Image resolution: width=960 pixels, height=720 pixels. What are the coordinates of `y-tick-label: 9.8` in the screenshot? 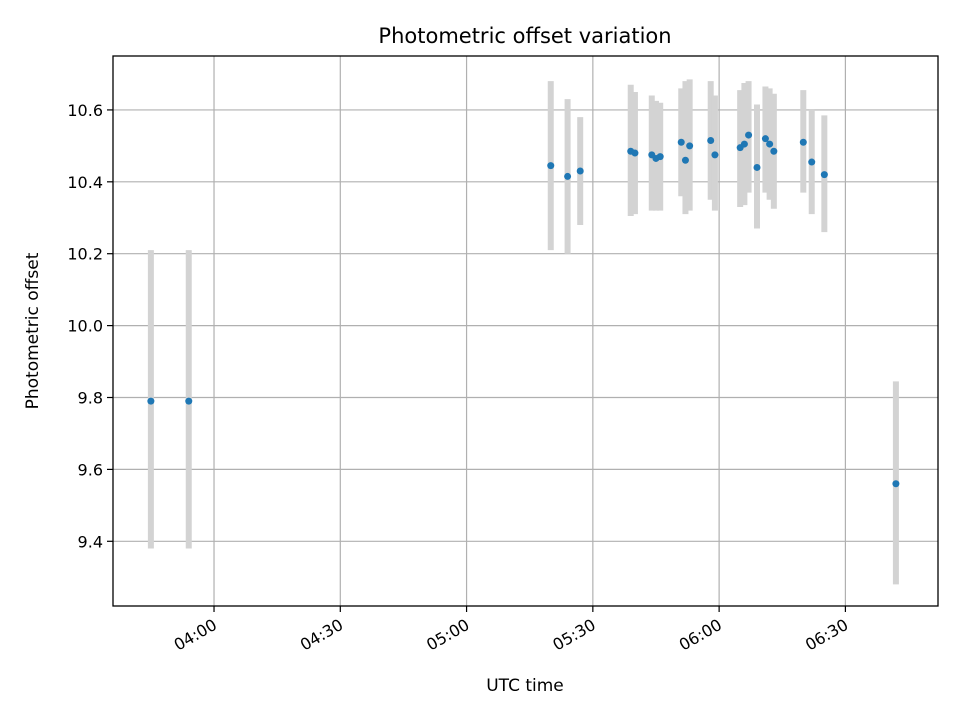 It's located at (90, 398).